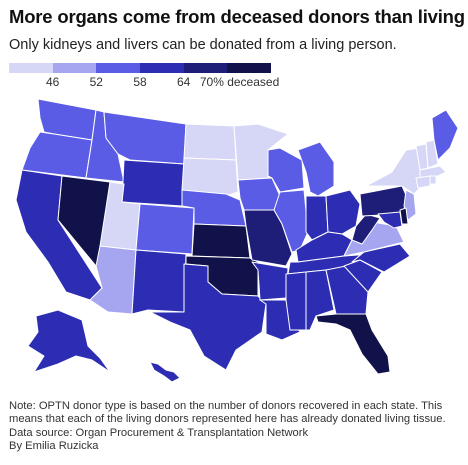 Image resolution: width=468 pixels, height=465 pixels. Describe the element at coordinates (286, 170) in the screenshot. I see `state-wisconsin` at that location.